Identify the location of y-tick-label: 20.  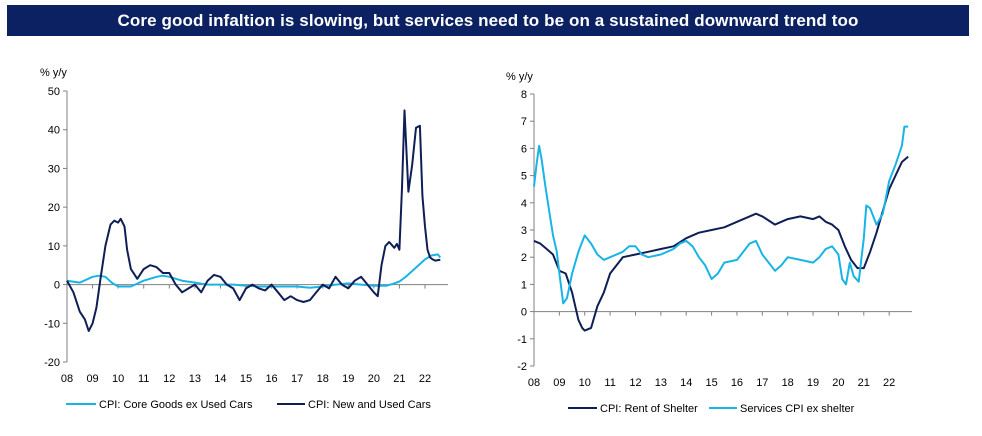
(54, 208).